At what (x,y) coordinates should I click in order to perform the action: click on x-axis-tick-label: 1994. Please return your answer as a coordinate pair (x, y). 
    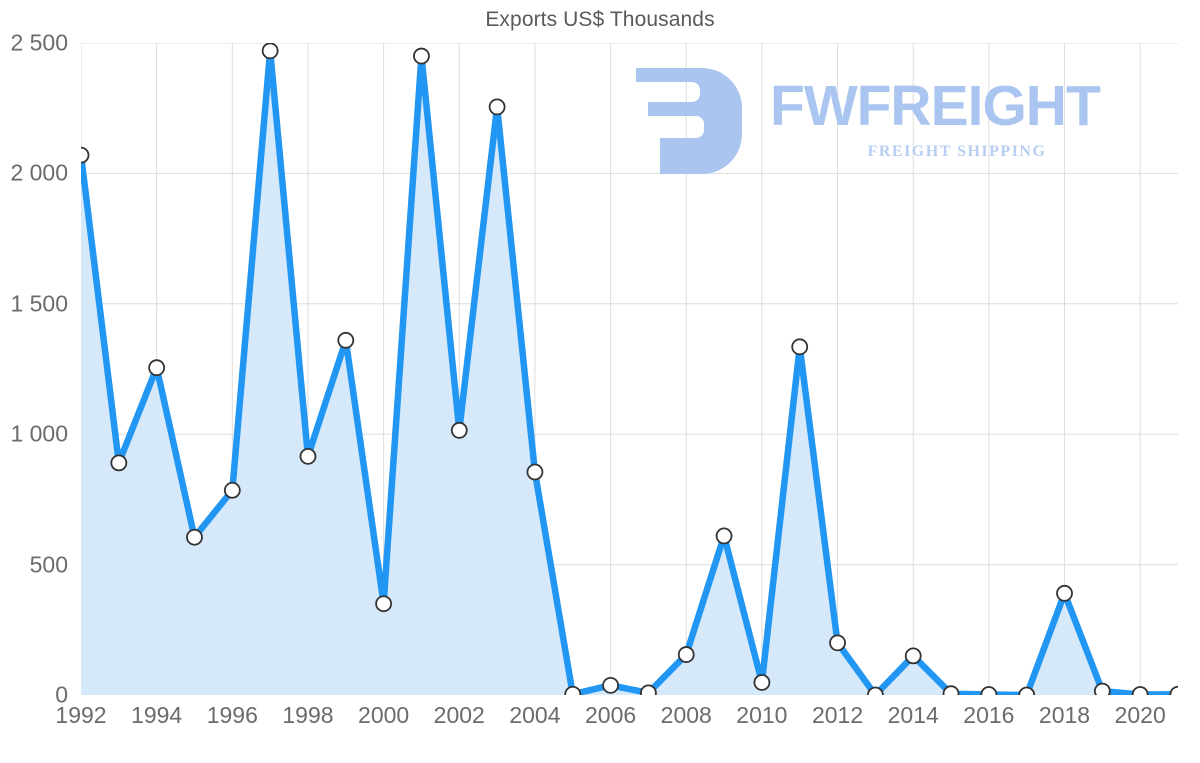
    Looking at the image, I should click on (157, 715).